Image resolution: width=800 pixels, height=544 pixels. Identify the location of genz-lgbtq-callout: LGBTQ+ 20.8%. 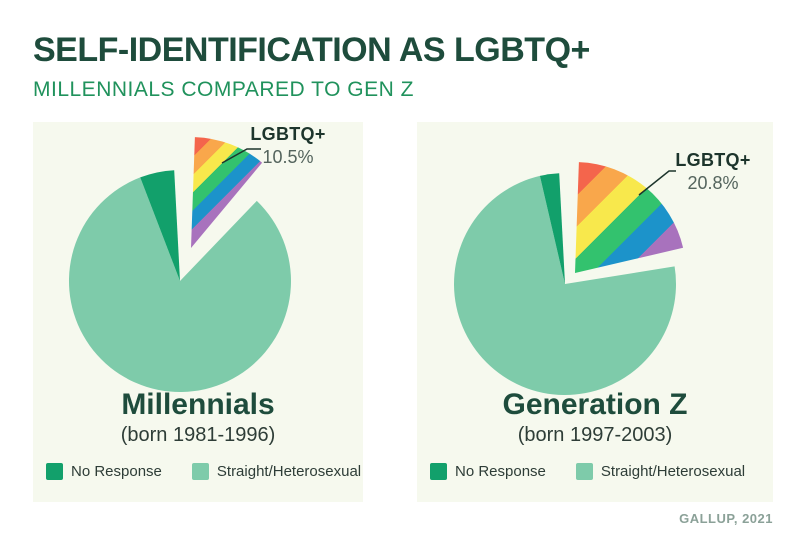
(713, 171).